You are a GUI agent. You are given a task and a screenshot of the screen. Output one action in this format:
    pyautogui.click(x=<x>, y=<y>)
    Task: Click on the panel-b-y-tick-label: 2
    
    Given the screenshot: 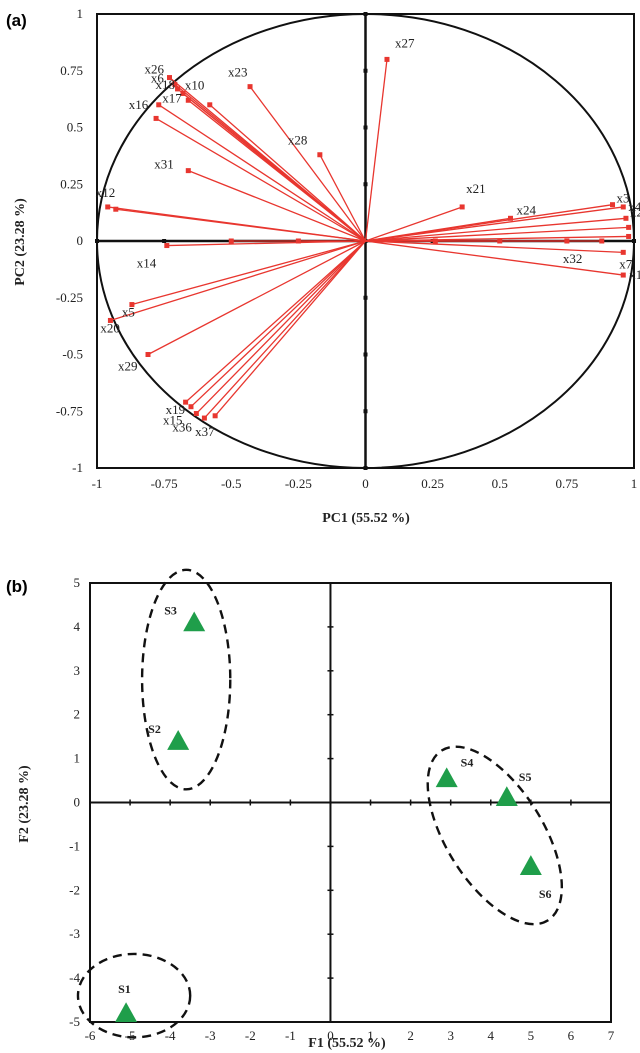 What is the action you would take?
    pyautogui.click(x=77, y=714)
    